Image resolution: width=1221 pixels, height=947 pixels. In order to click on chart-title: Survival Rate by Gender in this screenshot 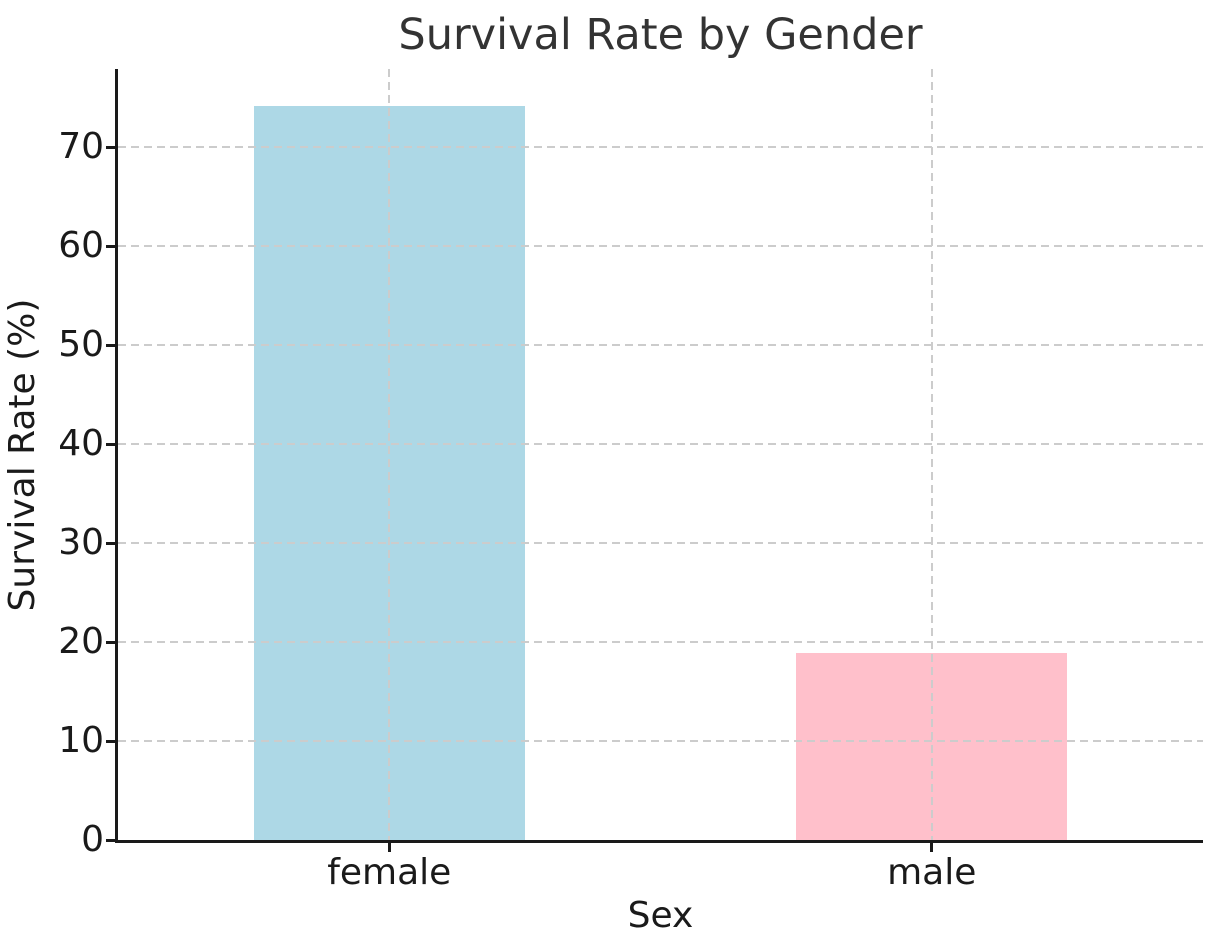, I will do `click(660, 35)`.